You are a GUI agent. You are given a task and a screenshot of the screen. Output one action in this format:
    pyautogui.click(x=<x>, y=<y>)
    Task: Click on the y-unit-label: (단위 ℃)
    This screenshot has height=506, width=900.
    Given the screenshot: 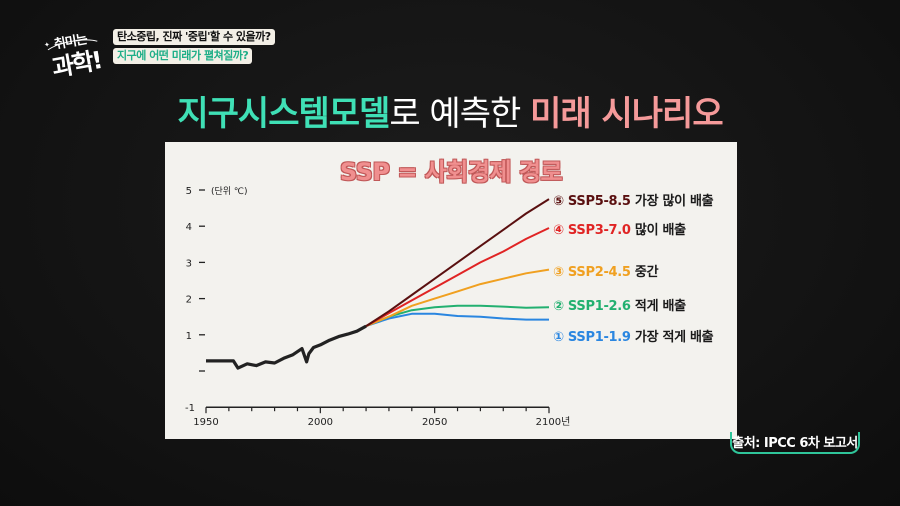 What is the action you would take?
    pyautogui.click(x=229, y=191)
    